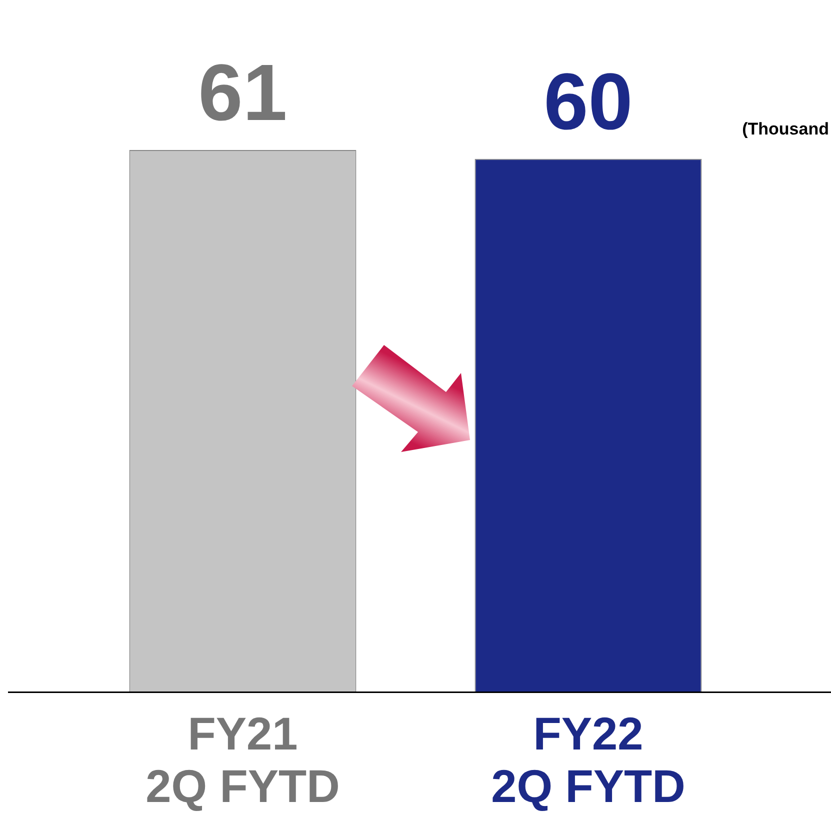  What do you see at coordinates (785, 129) in the screenshot?
I see `text: (Thousand` at bounding box center [785, 129].